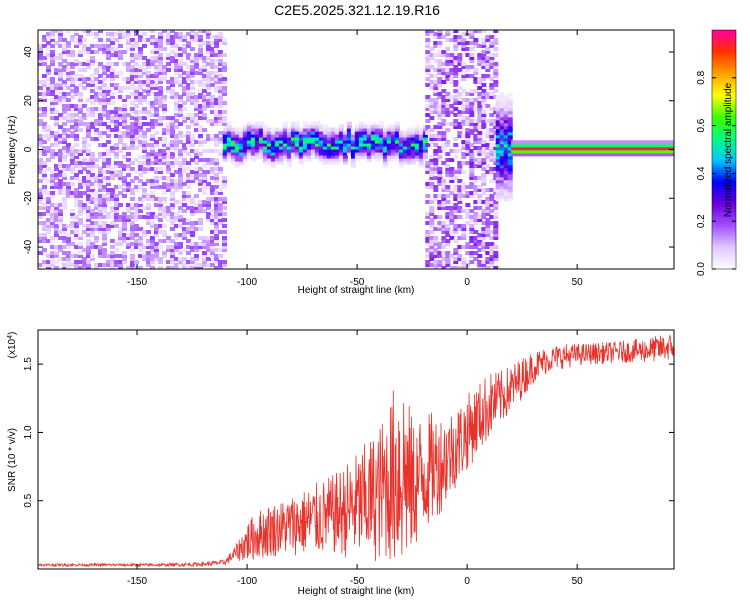  I want to click on x-tick-label: 0, so click(467, 581).